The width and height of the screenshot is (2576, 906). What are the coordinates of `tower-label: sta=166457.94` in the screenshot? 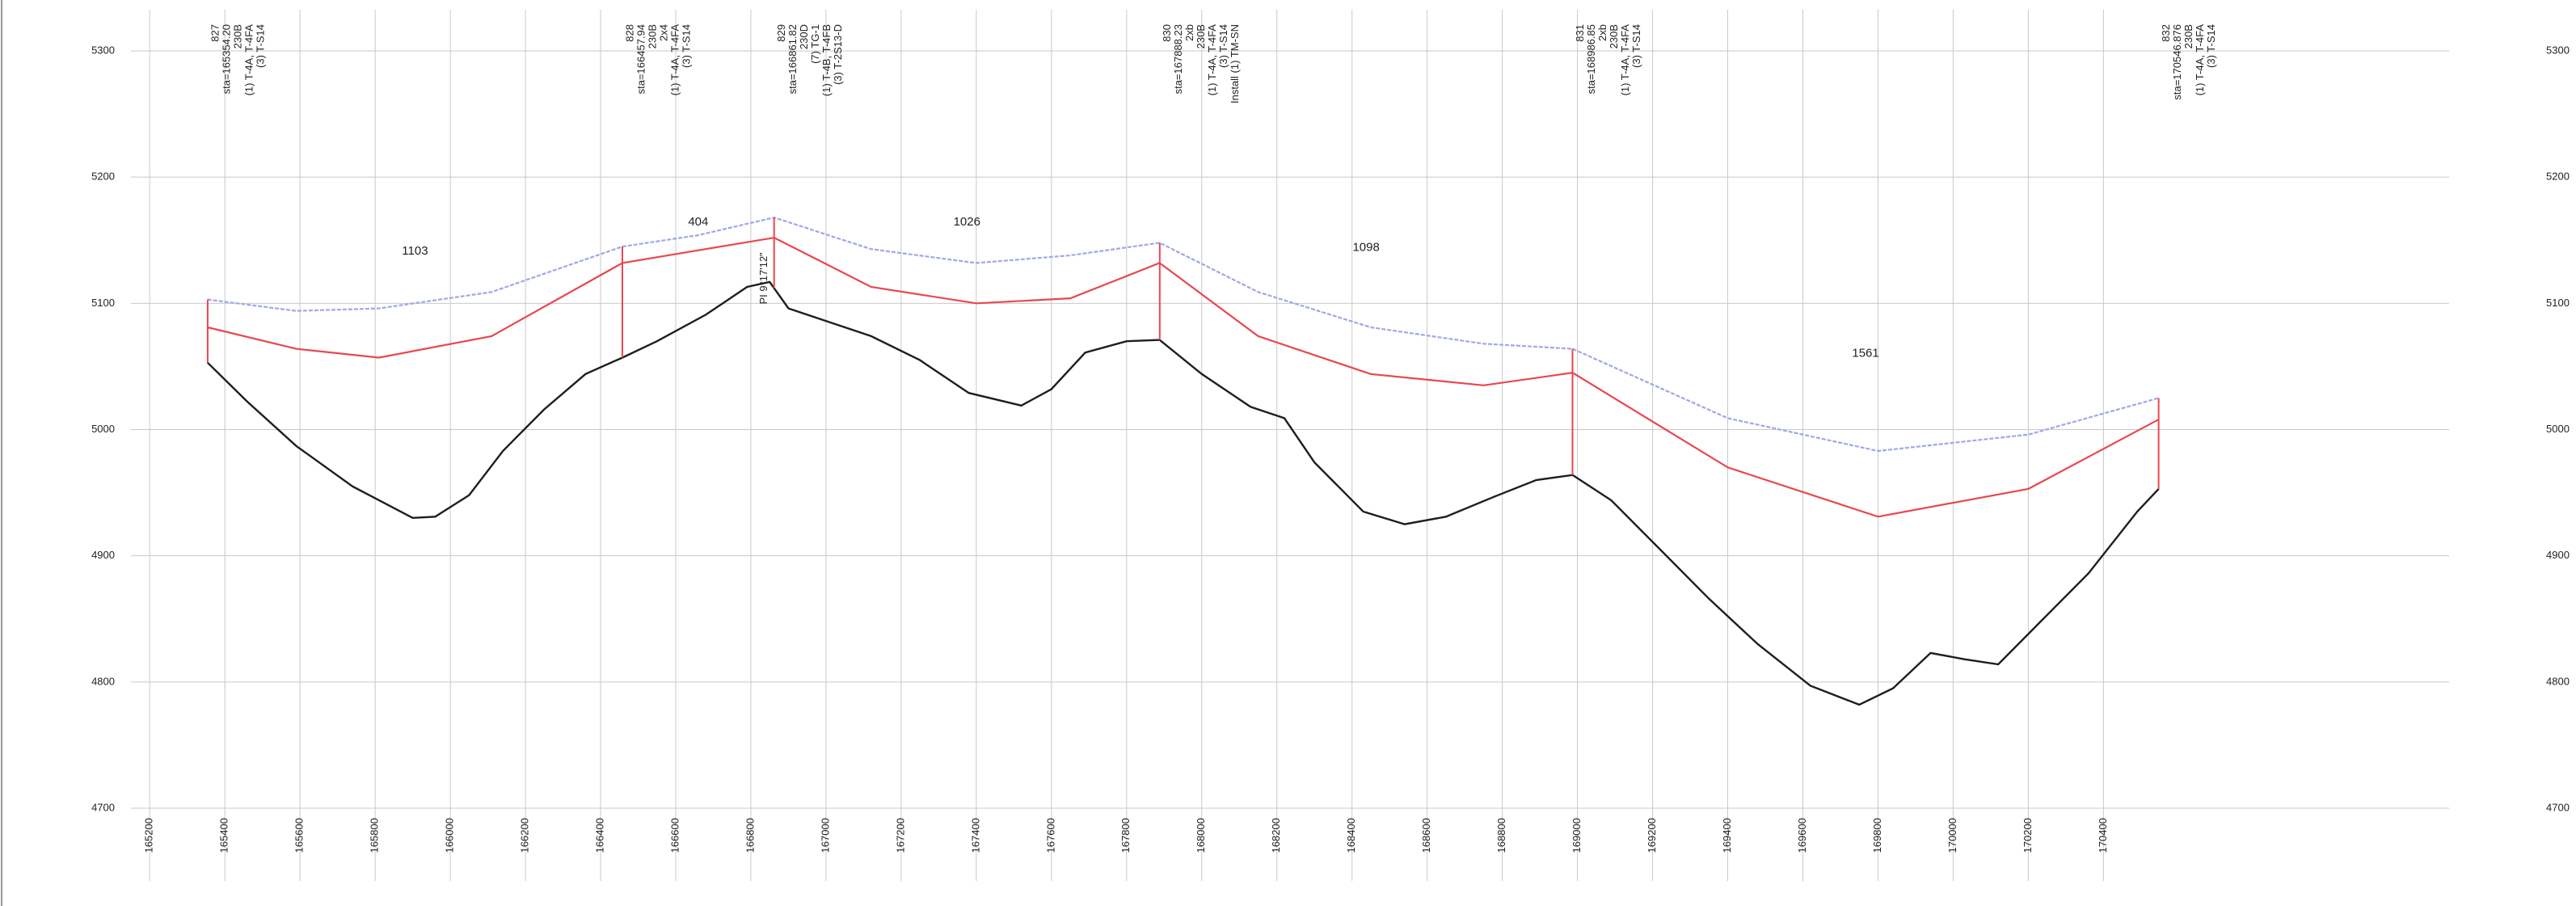 It's located at (641, 59).